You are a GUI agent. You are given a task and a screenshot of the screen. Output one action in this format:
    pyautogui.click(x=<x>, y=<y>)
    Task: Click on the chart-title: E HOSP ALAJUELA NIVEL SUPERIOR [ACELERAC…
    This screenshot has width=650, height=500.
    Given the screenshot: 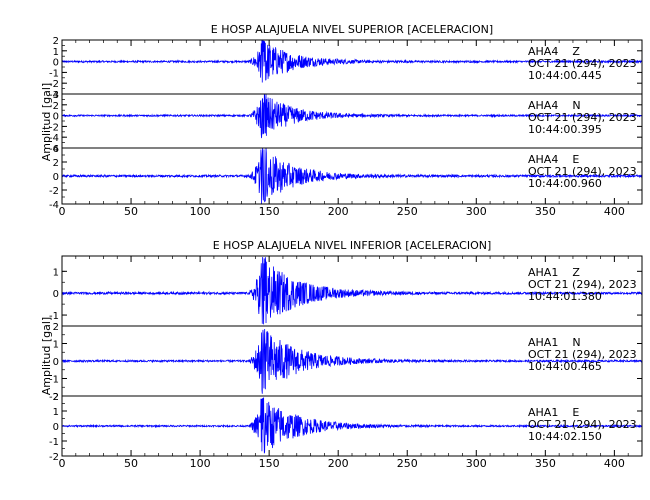 What is the action you would take?
    pyautogui.click(x=352, y=29)
    